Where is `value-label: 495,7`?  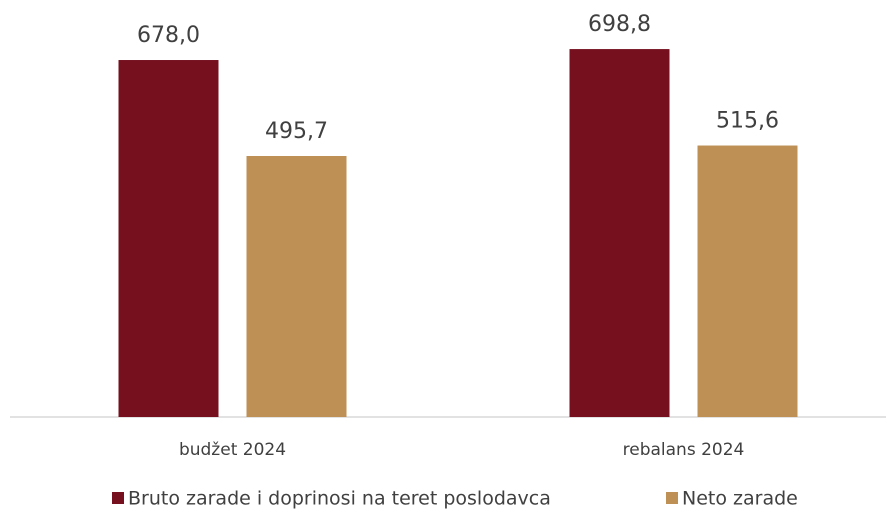
value-label: 495,7 is located at coordinates (296, 131).